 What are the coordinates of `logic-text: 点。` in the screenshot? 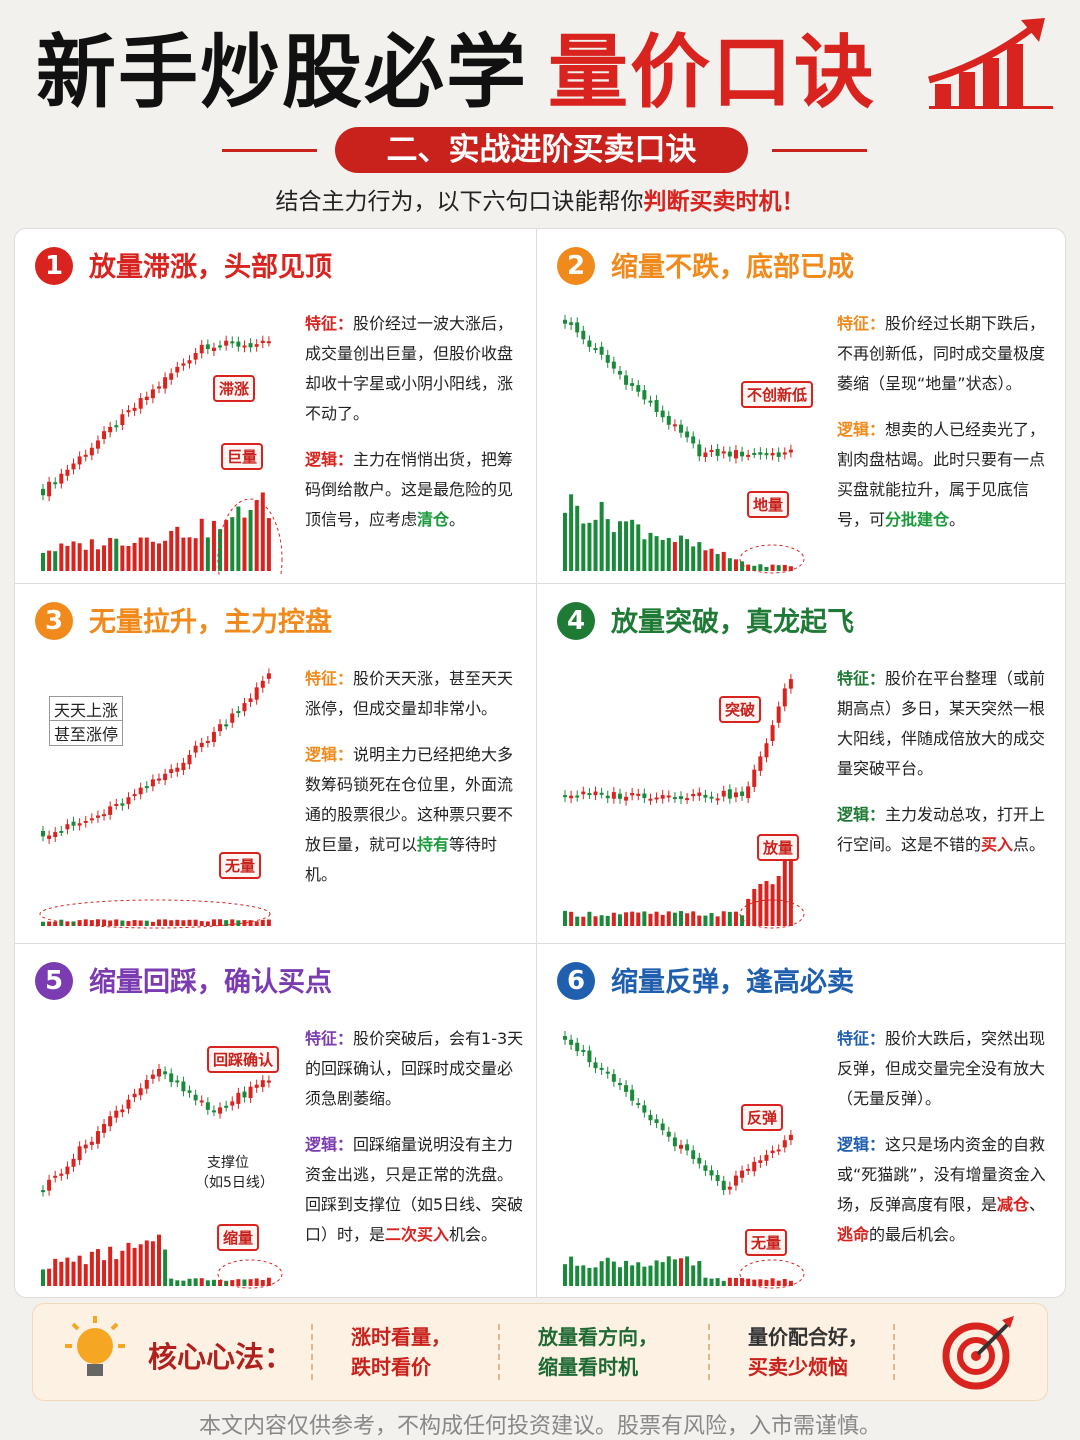 It's located at (1029, 844).